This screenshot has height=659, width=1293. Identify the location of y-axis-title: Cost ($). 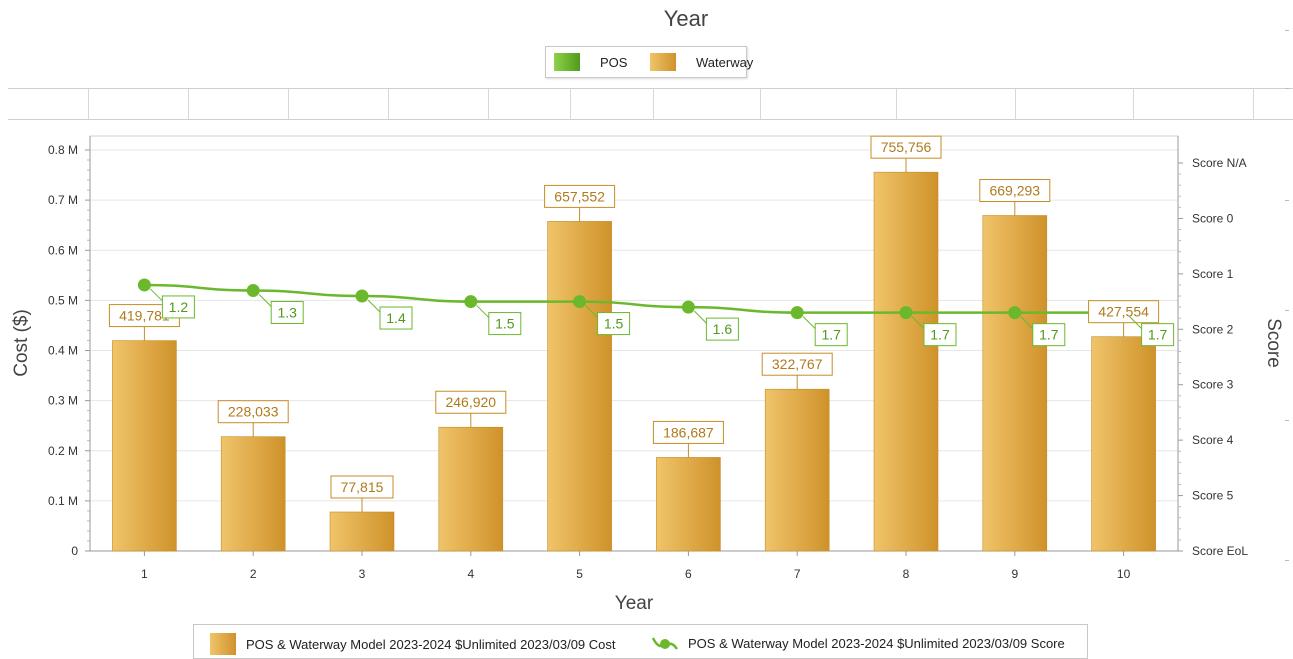
(21, 343).